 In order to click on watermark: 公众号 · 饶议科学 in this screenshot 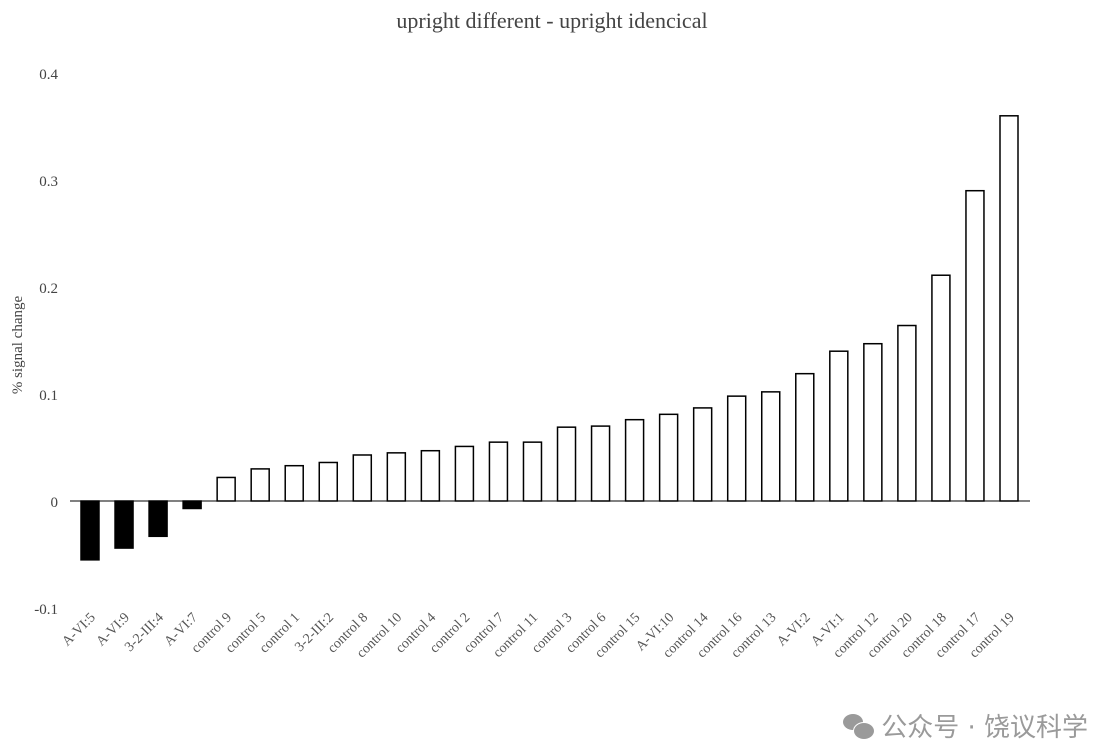, I will do `click(965, 725)`.